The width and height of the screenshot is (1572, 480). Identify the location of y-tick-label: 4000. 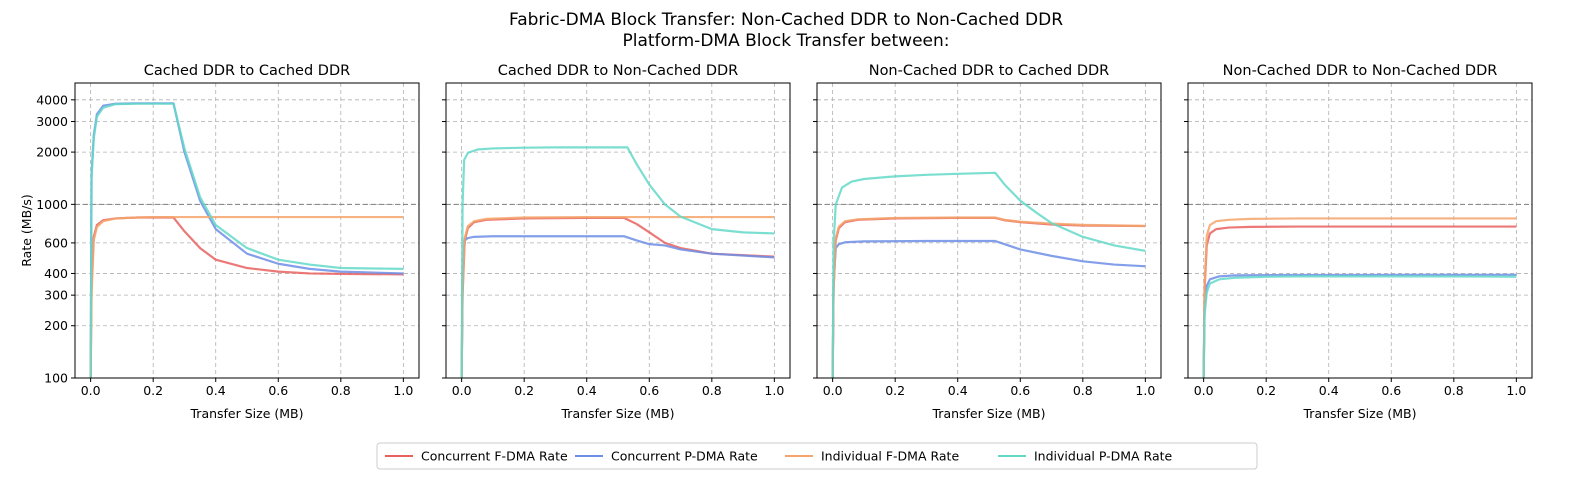
(52, 99).